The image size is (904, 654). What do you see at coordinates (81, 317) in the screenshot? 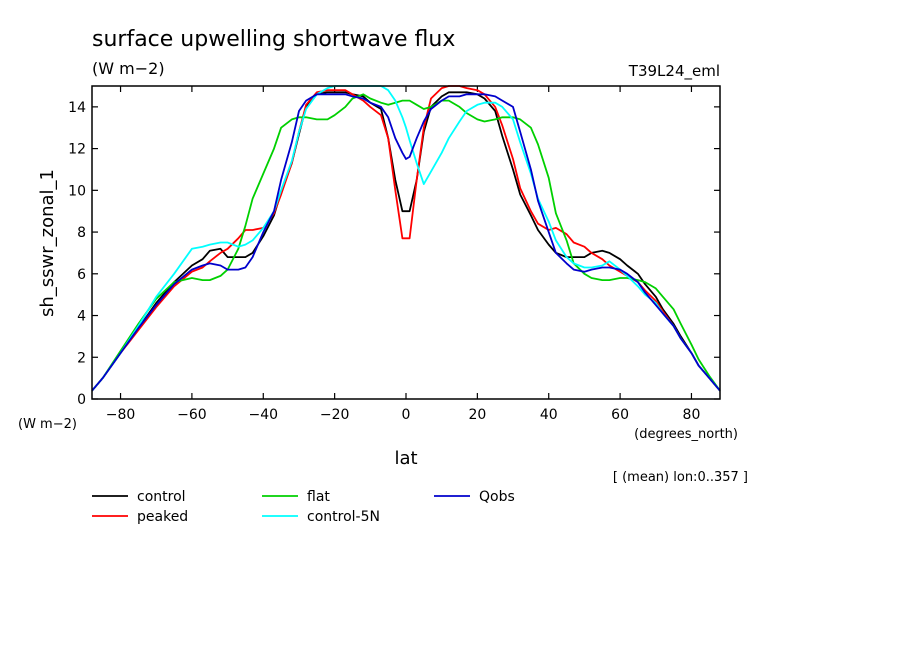
I see `y-tick-label: 4` at bounding box center [81, 317].